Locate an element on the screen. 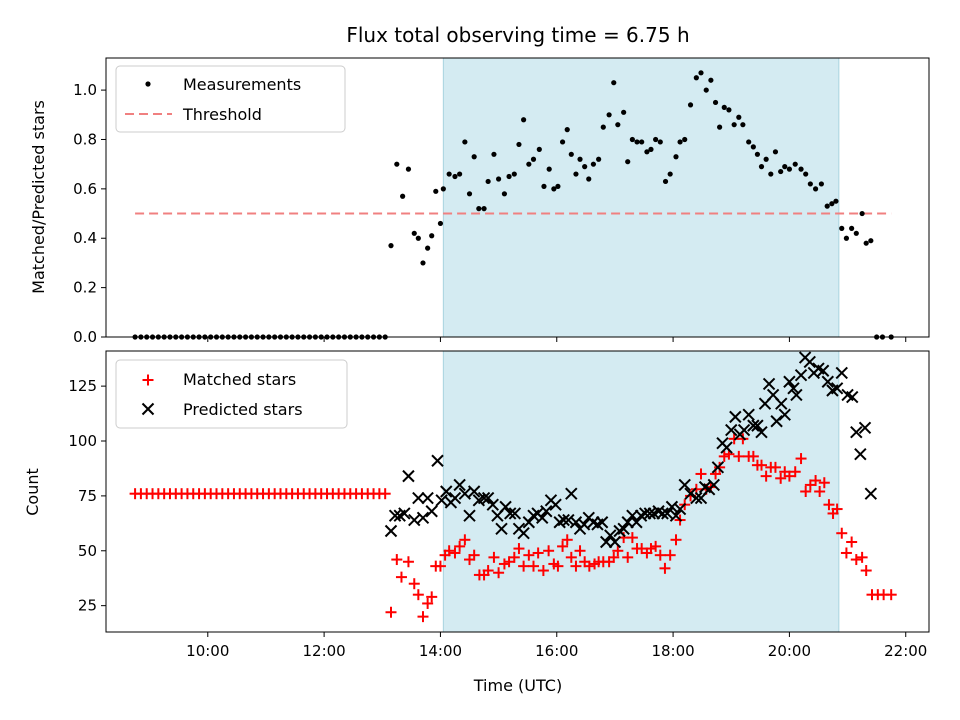 The image size is (960, 720). top-y-tick-label: 0.6 is located at coordinates (85, 189).